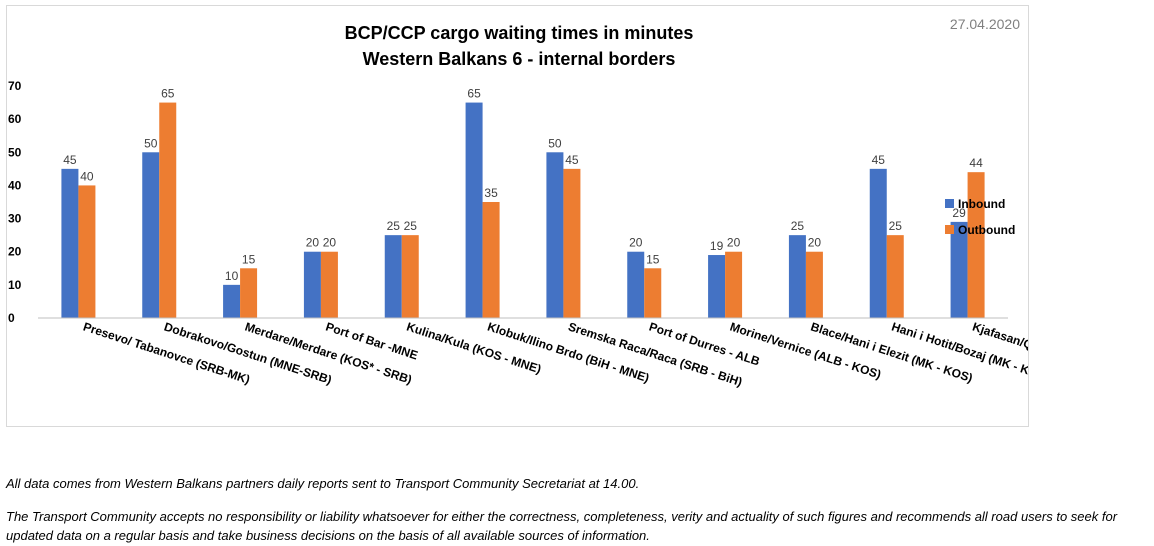 This screenshot has width=1154, height=546. Describe the element at coordinates (959, 213) in the screenshot. I see `data-label: 29` at that location.